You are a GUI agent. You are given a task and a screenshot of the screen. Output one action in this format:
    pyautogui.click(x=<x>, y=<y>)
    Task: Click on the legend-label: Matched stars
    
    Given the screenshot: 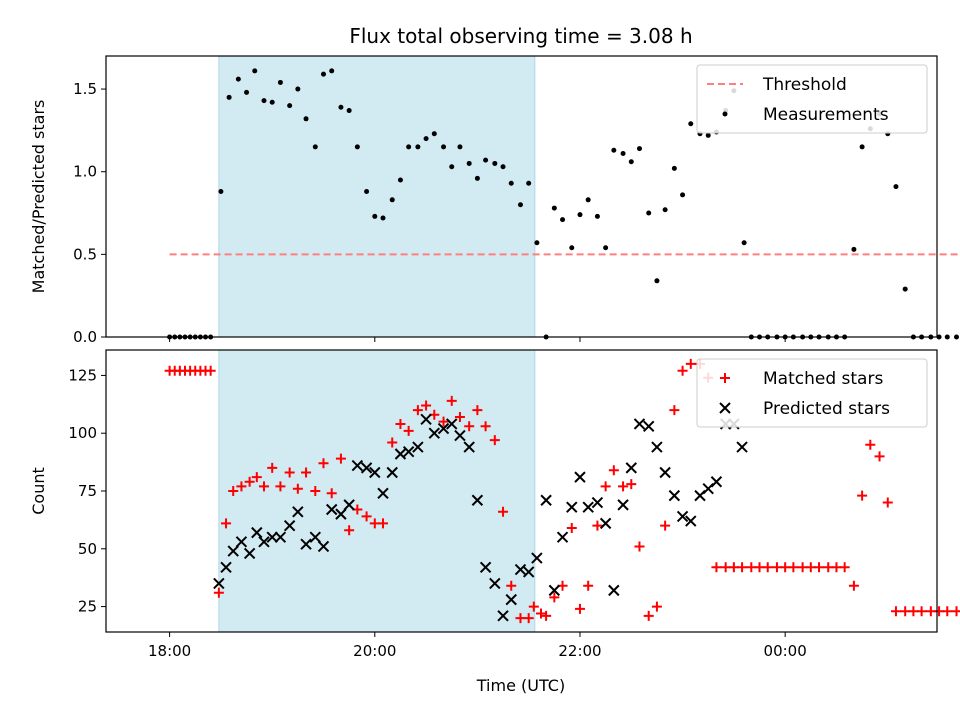 What is the action you would take?
    pyautogui.click(x=823, y=379)
    